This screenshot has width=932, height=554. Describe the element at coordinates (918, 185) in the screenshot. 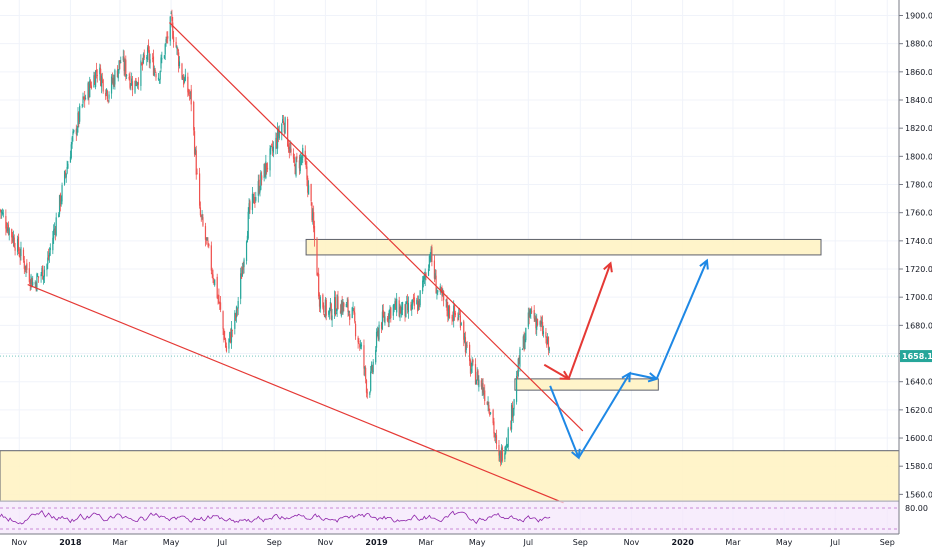

I see `price-tick-label: 1780.00` at that location.